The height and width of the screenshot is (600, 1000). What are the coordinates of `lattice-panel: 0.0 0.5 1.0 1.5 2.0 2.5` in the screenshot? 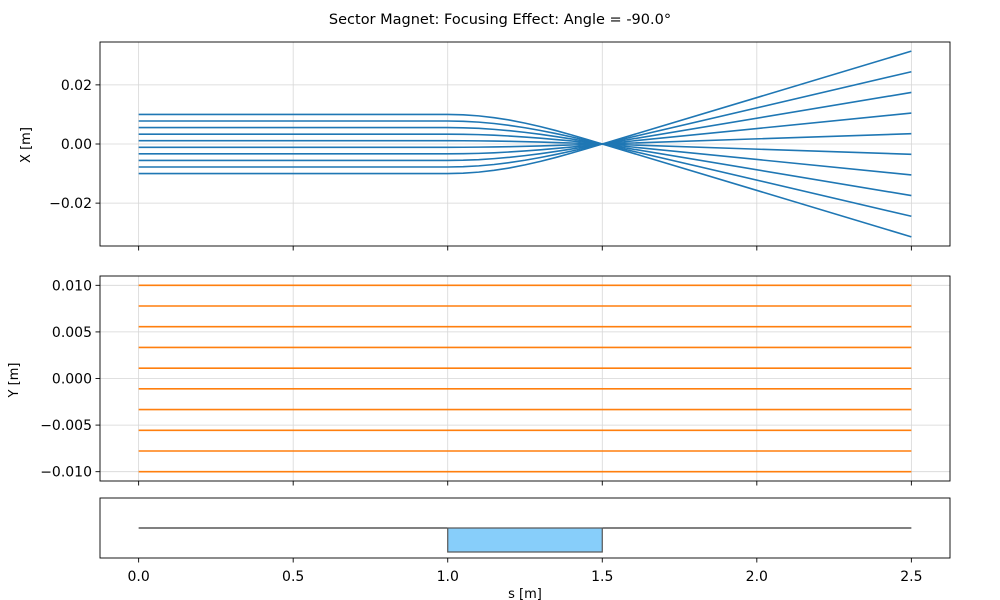 It's located at (525, 541).